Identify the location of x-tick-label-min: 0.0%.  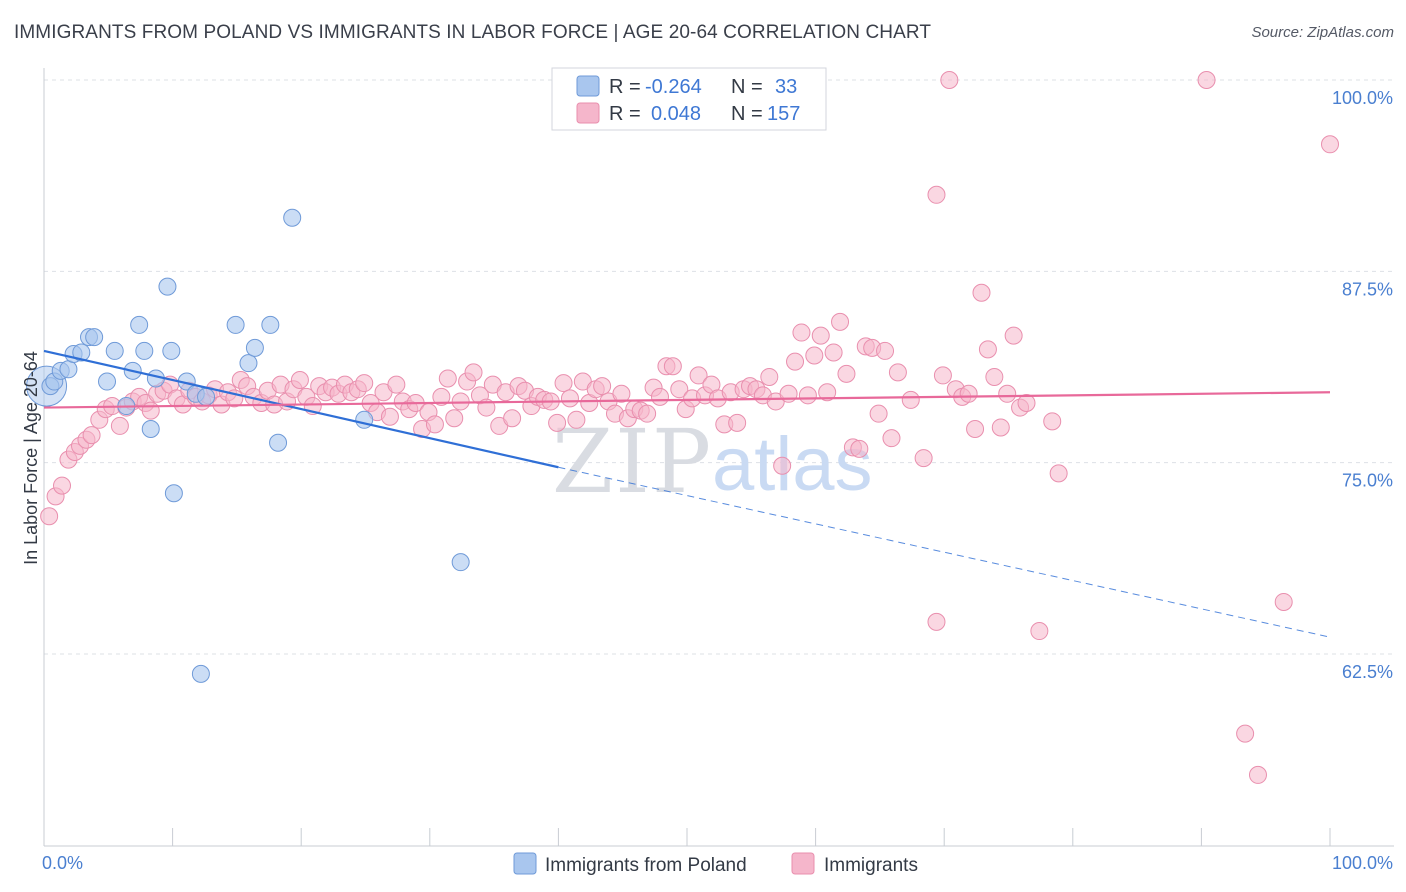
(62, 863).